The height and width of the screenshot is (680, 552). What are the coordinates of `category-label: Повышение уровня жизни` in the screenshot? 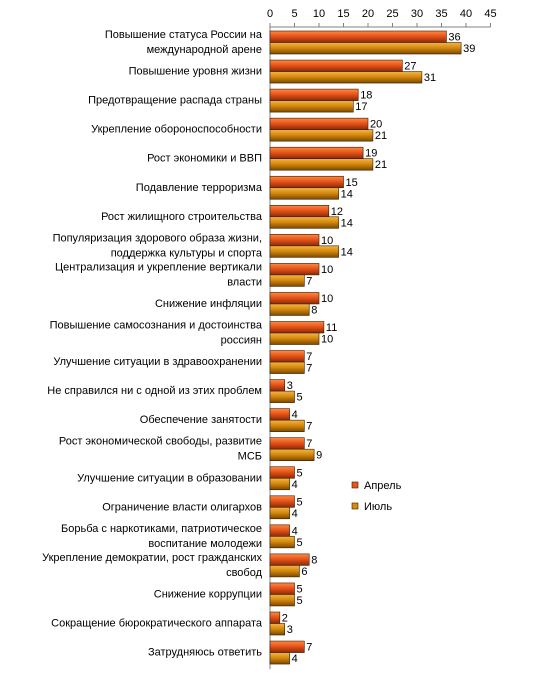 It's located at (195, 72).